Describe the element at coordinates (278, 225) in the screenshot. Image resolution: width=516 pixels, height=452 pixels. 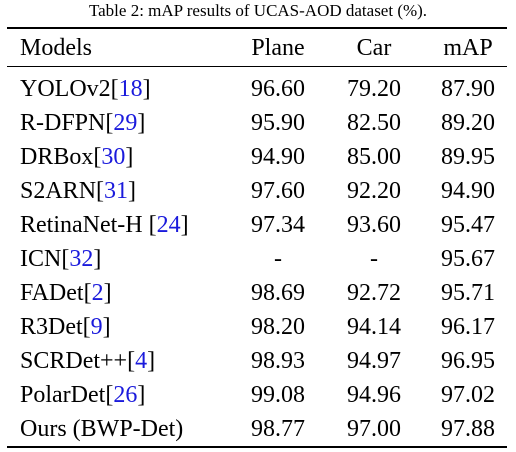
I see `plane-value: 97.34` at that location.